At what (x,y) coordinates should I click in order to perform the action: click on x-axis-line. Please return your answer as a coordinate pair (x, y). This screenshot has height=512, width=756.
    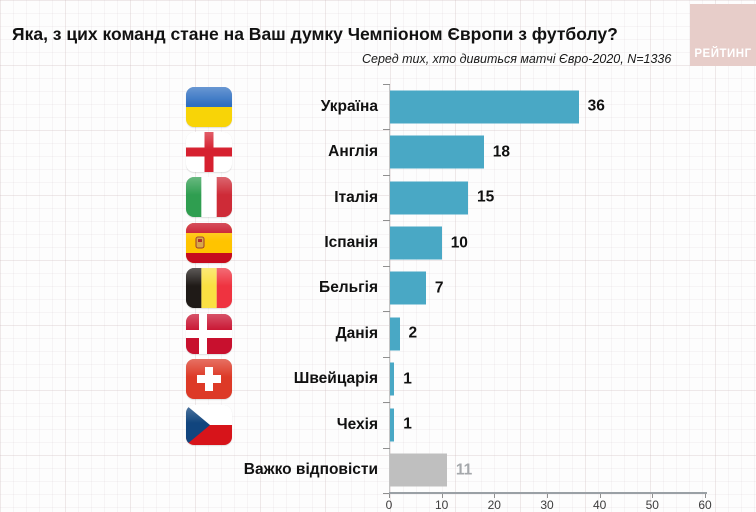
    Looking at the image, I should click on (548, 493).